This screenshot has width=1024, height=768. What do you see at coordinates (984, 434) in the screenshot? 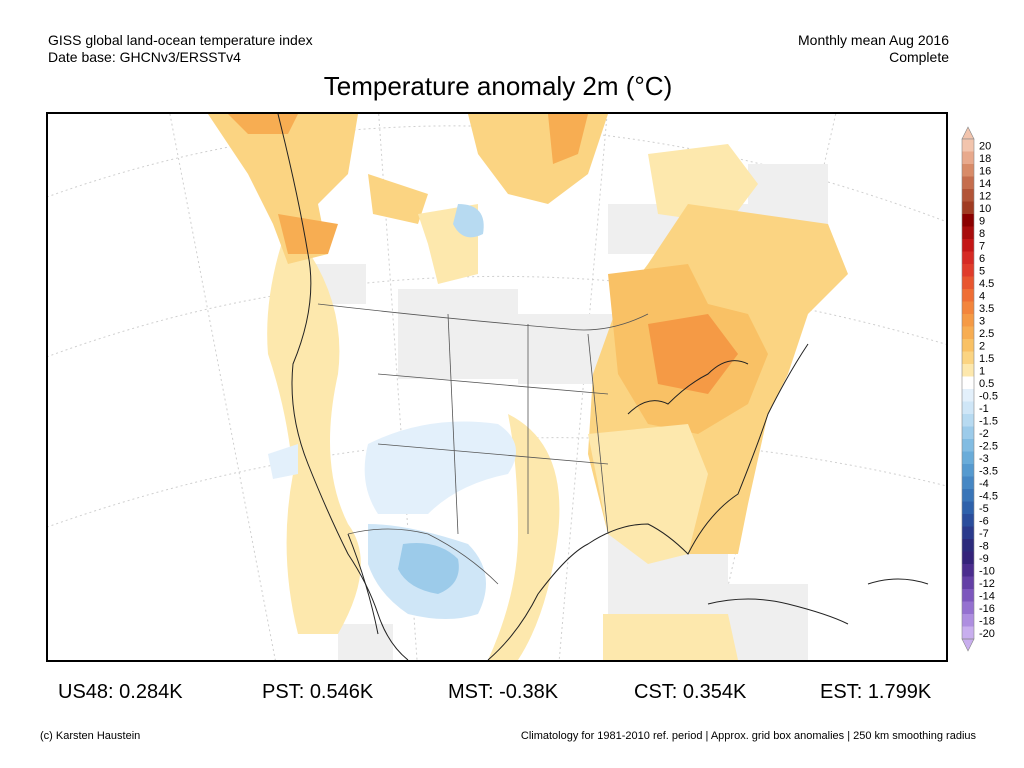
I see `colorbar-tick-label: -2` at bounding box center [984, 434].